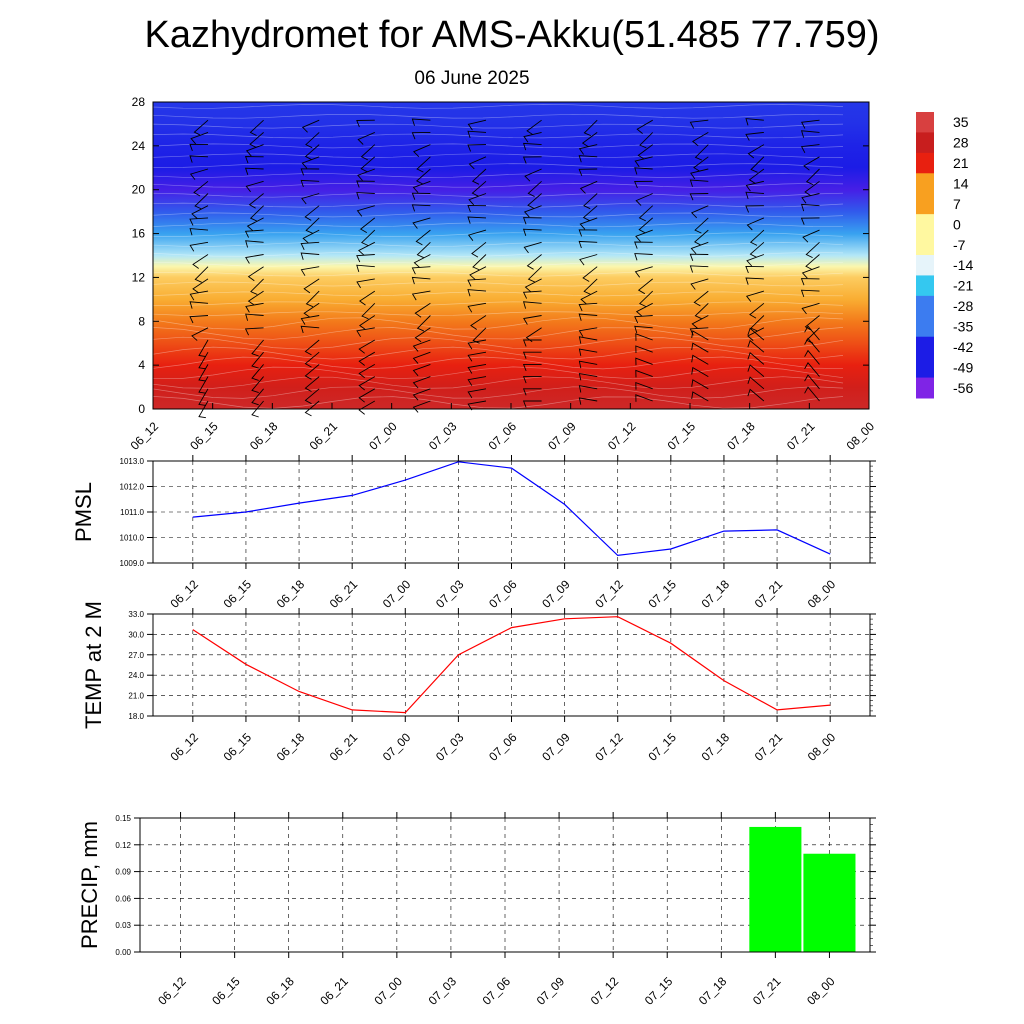 Image resolution: width=1024 pixels, height=1024 pixels. Describe the element at coordinates (963, 347) in the screenshot. I see `colorbar-label: -42` at that location.